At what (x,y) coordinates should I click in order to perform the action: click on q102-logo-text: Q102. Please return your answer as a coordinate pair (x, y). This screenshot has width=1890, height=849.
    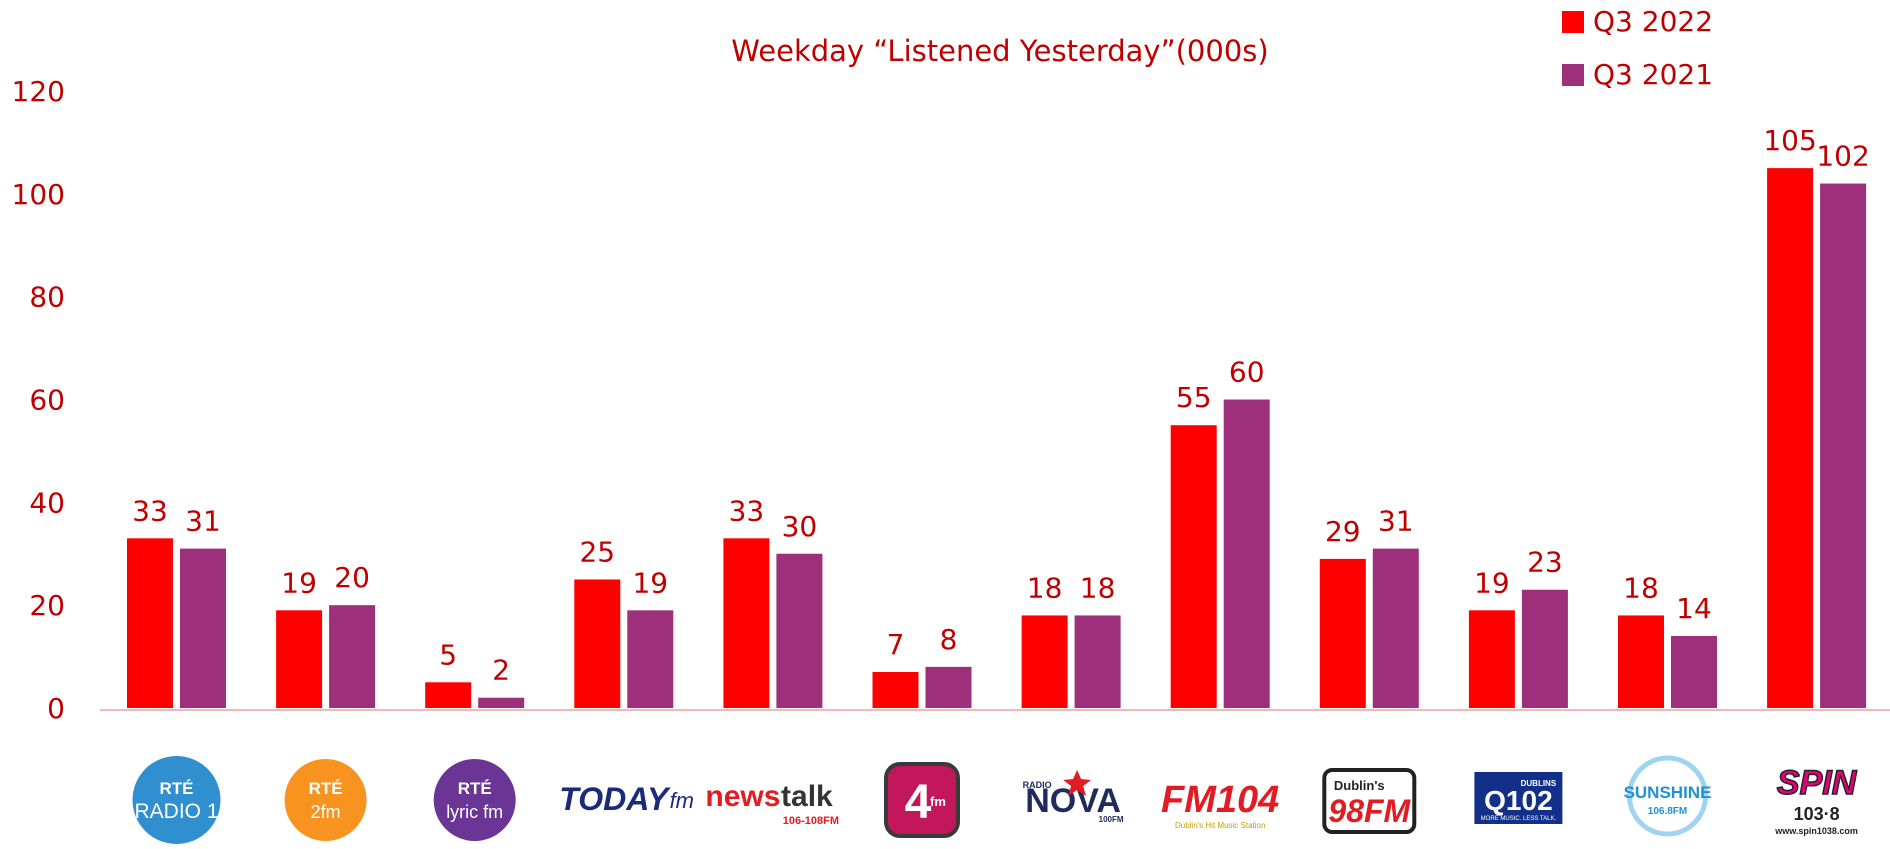
    Looking at the image, I should click on (1518, 800).